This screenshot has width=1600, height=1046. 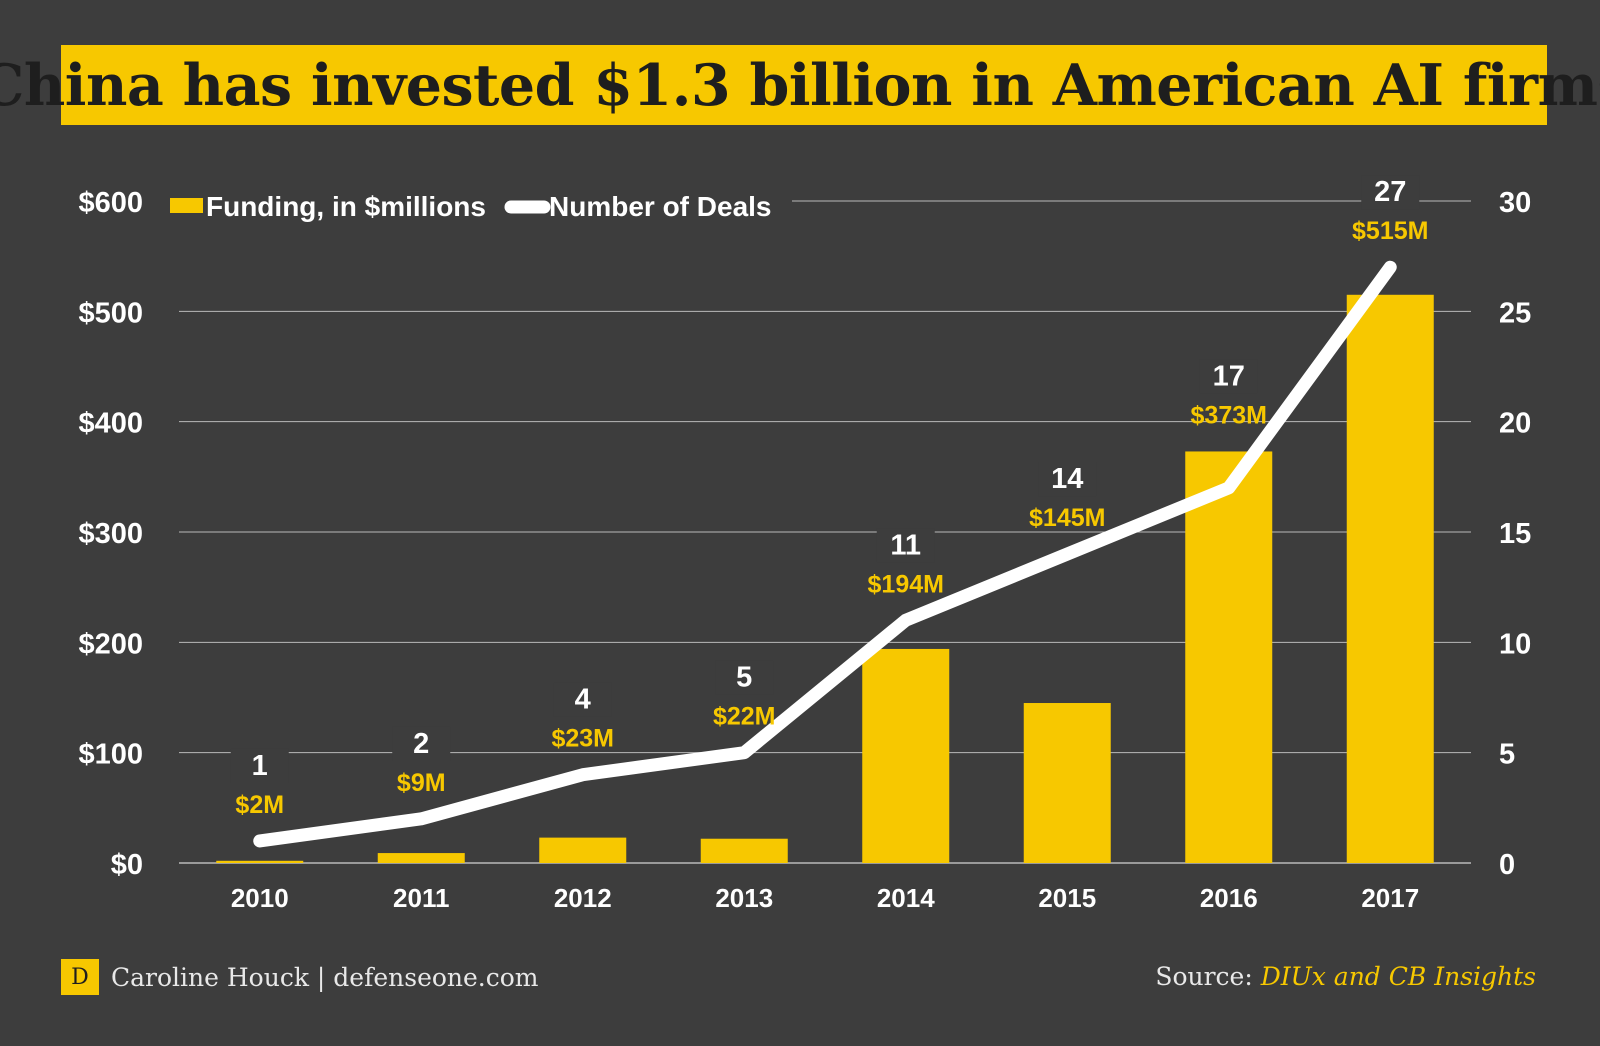 What do you see at coordinates (744, 717) in the screenshot?
I see `funding-value-label: $22M` at bounding box center [744, 717].